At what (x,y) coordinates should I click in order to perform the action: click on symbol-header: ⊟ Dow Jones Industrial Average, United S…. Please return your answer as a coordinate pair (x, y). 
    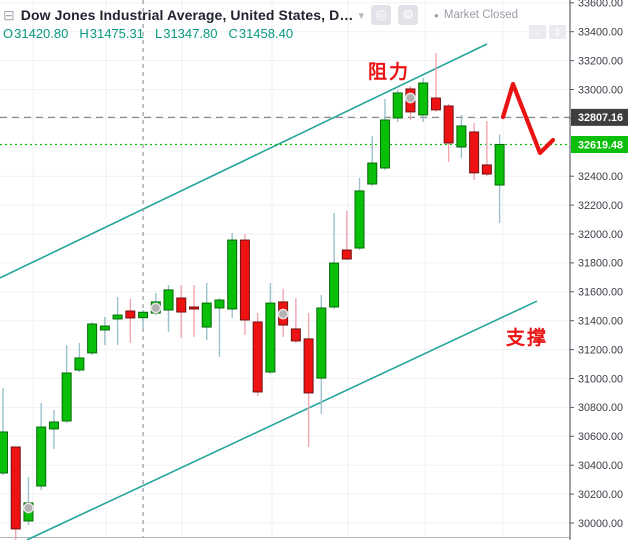
    Looking at the image, I should click on (260, 15).